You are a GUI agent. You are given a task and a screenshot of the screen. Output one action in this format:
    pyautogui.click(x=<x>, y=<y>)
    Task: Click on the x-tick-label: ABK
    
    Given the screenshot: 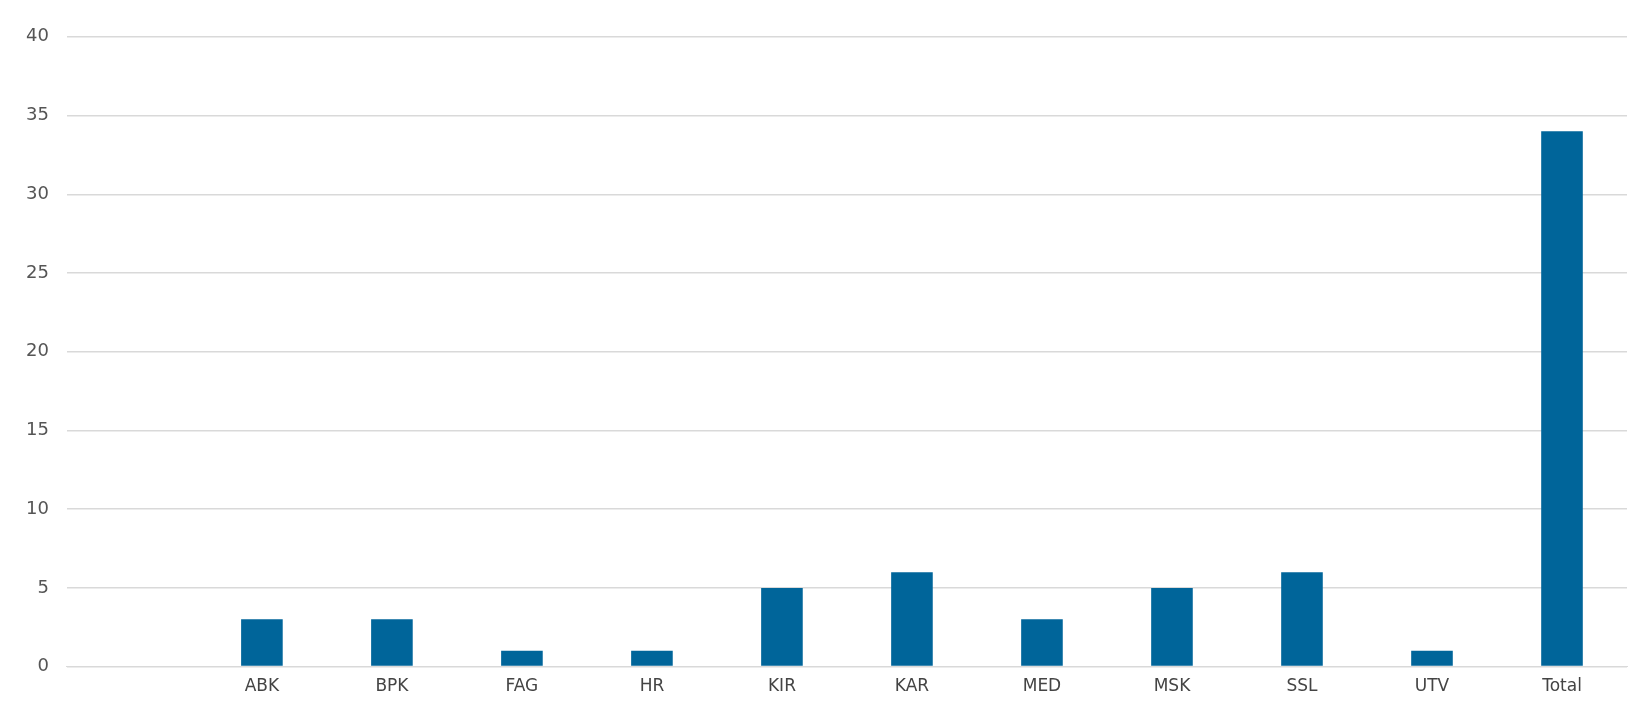 What is the action you would take?
    pyautogui.click(x=262, y=685)
    